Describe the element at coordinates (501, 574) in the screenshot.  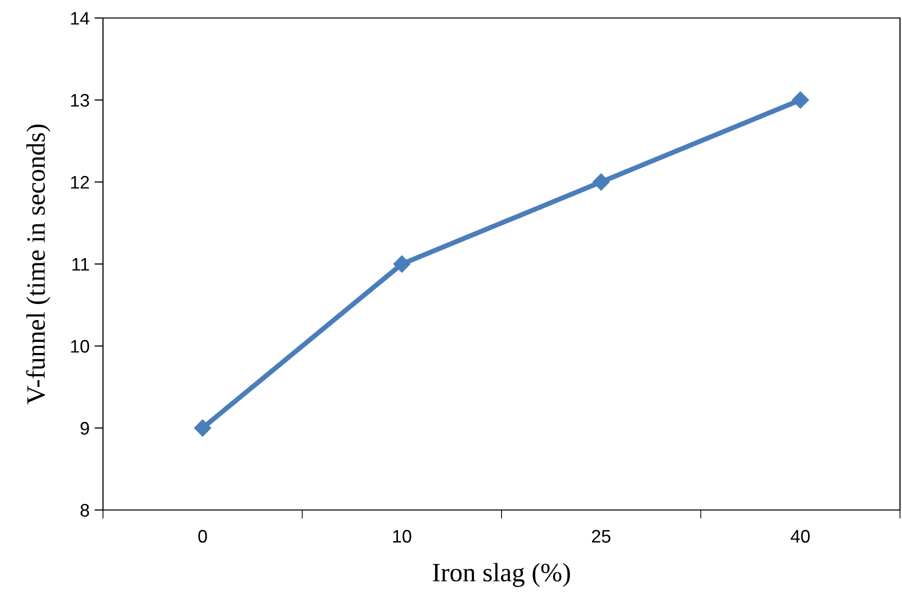
I see `x-axis-title: Iron slag (%)` at that location.